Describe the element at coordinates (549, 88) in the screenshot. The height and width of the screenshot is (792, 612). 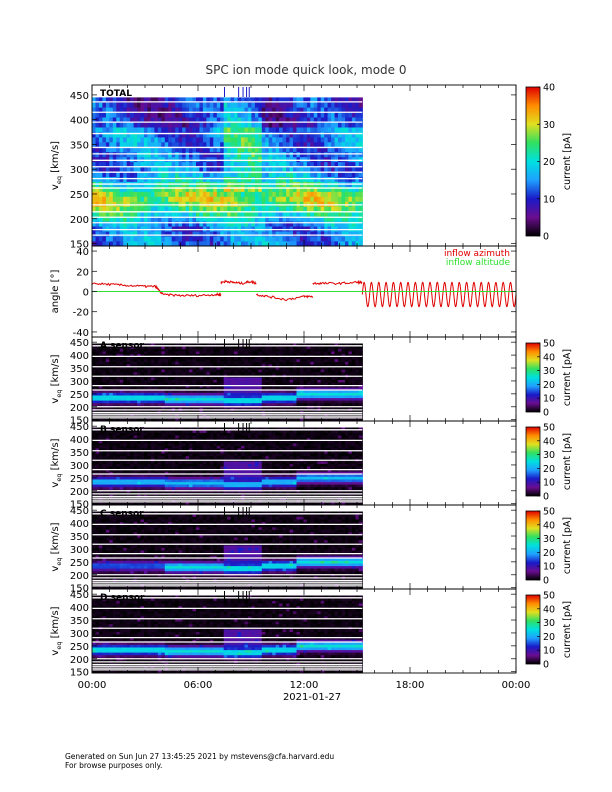
I see `colorbar-tick-label: 40` at that location.